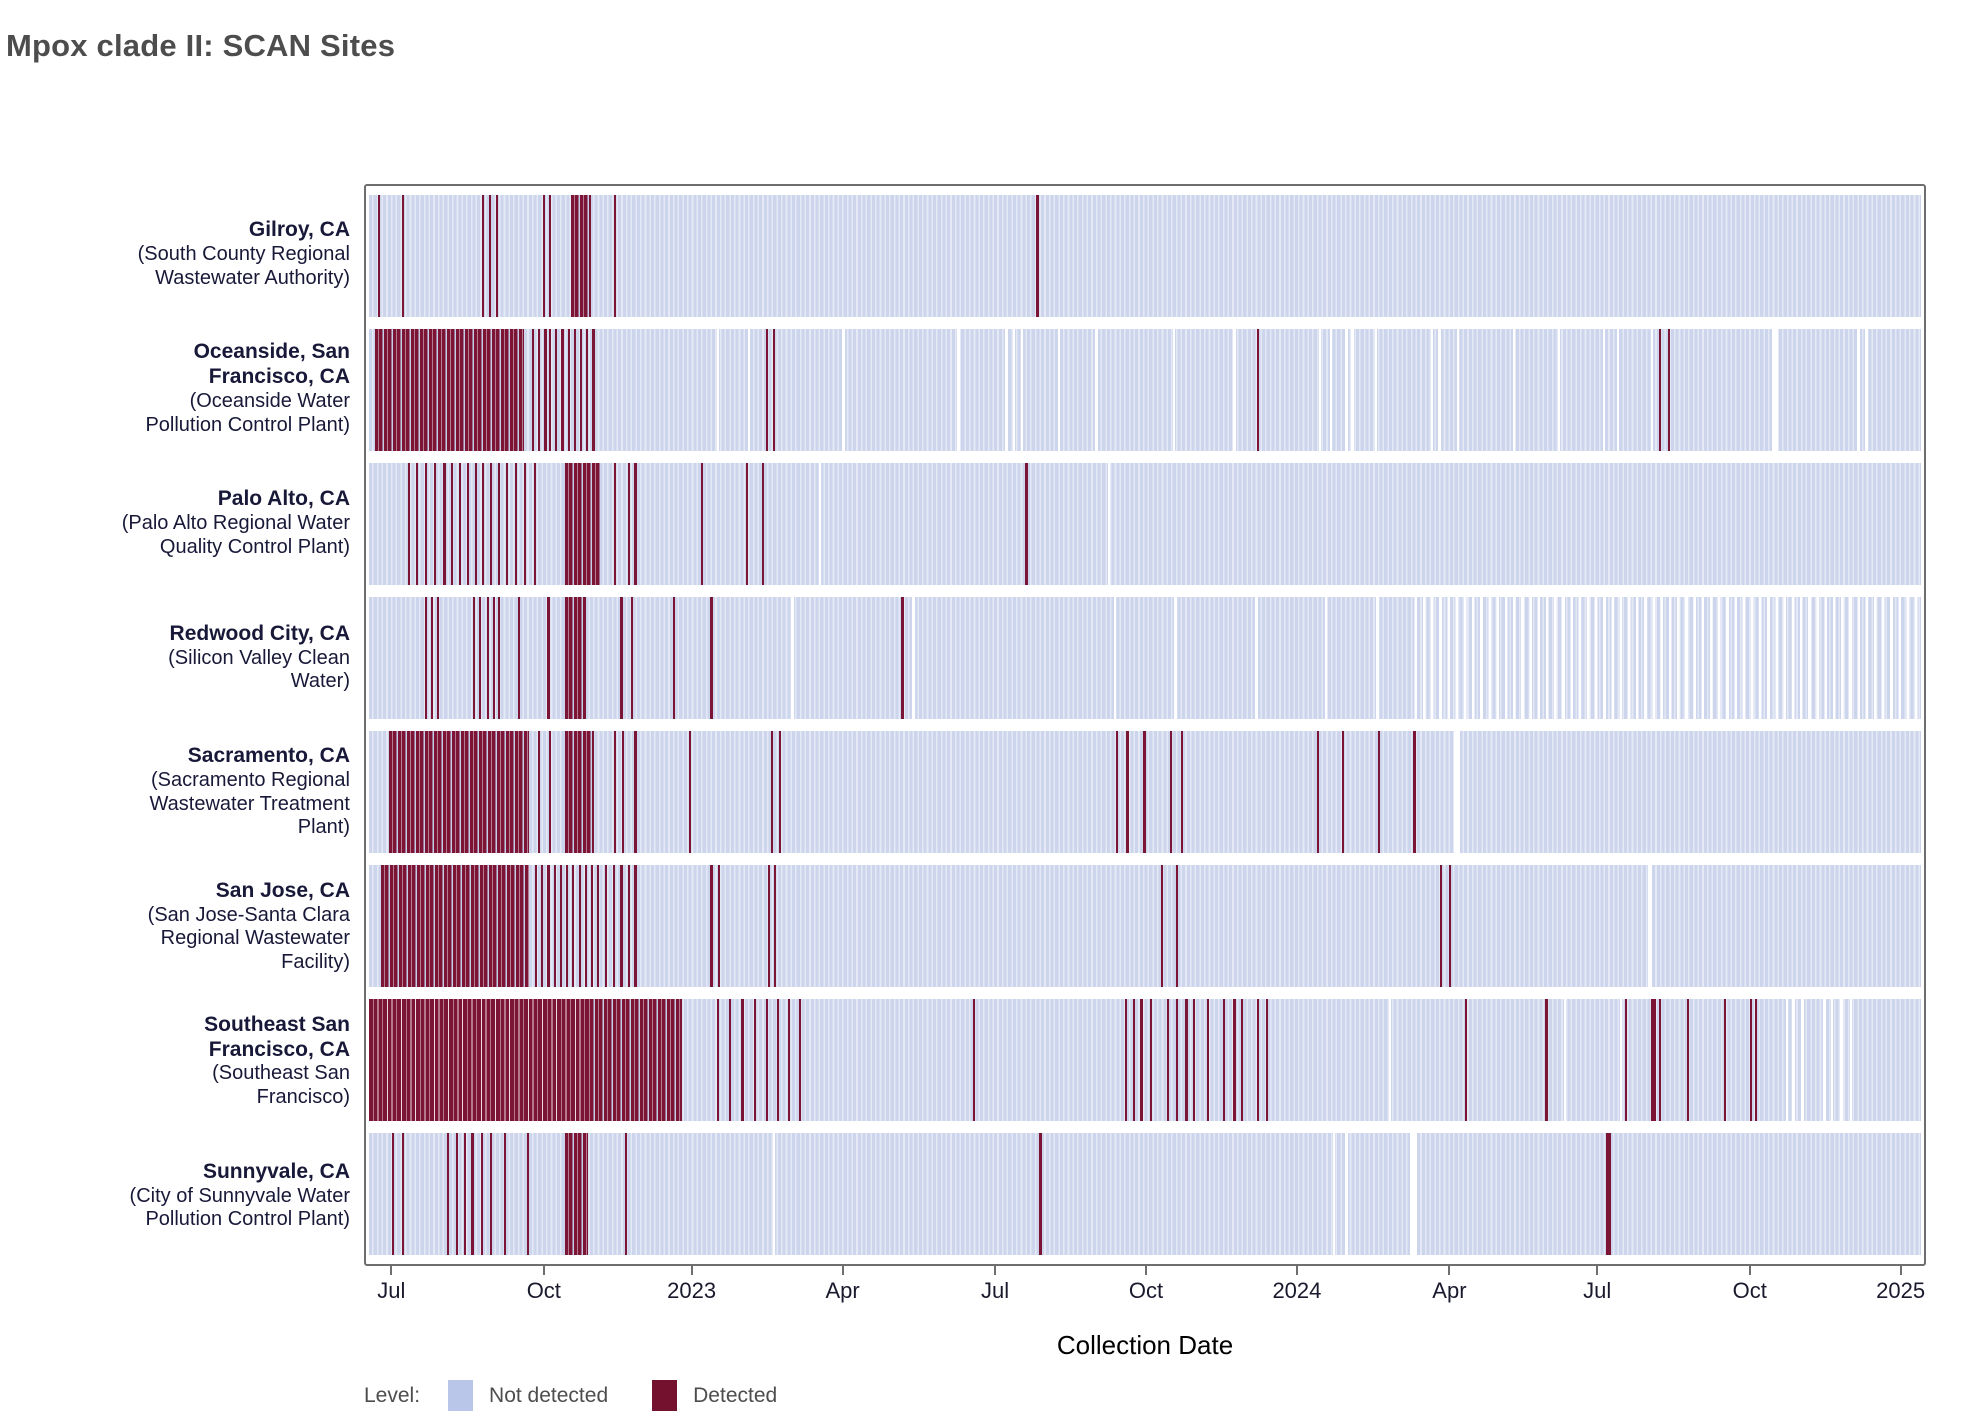 This screenshot has height=1414, width=1962. I want to click on site-city: San Jose, CA, so click(282, 890).